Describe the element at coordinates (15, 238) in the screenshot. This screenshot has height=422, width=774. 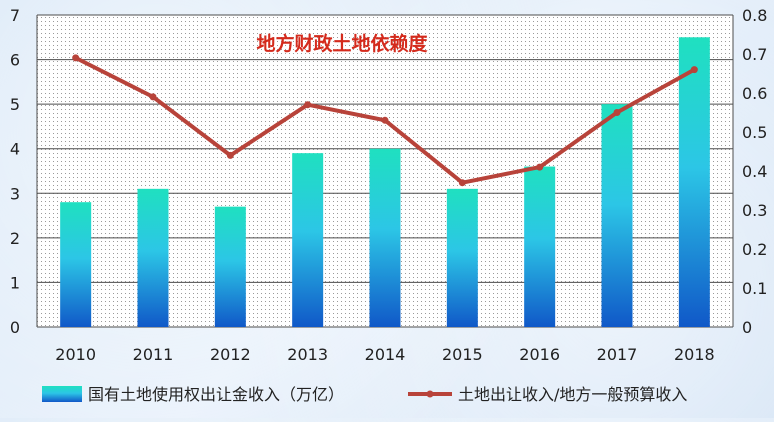
I see `y-left-tick-label: 2` at that location.